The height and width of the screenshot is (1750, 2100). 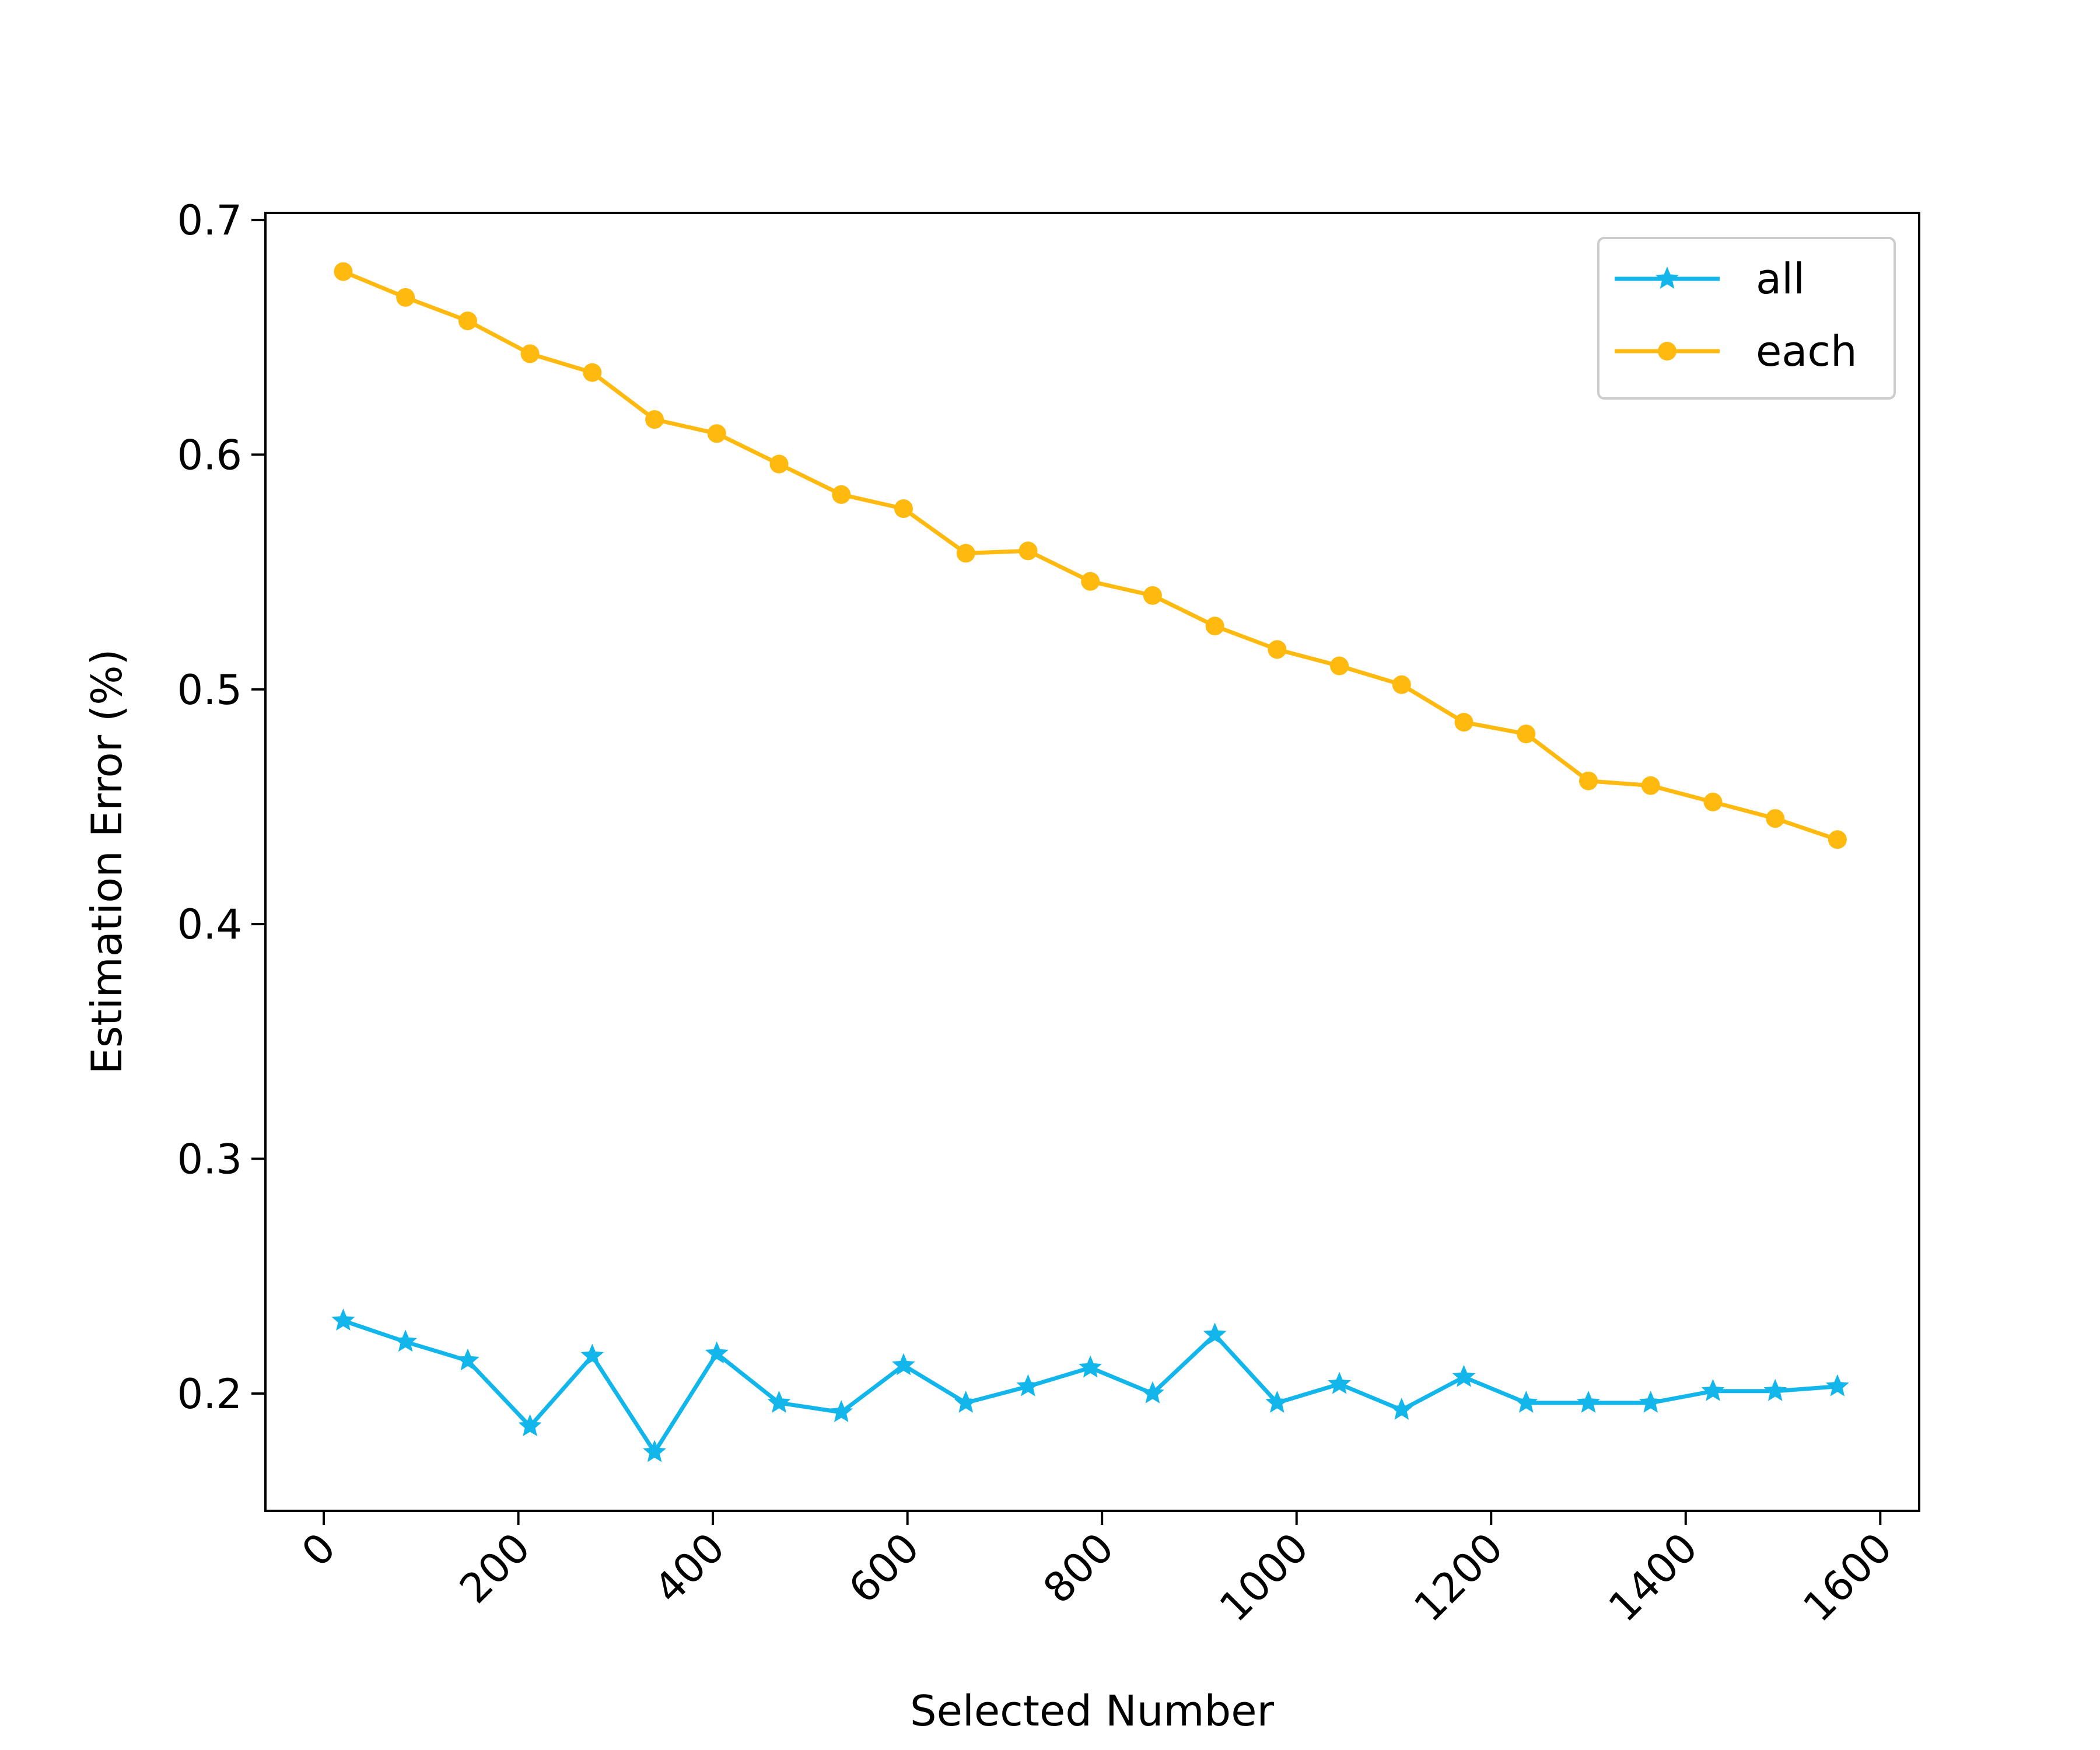 I want to click on x-tick-label: 0, so click(x=319, y=1550).